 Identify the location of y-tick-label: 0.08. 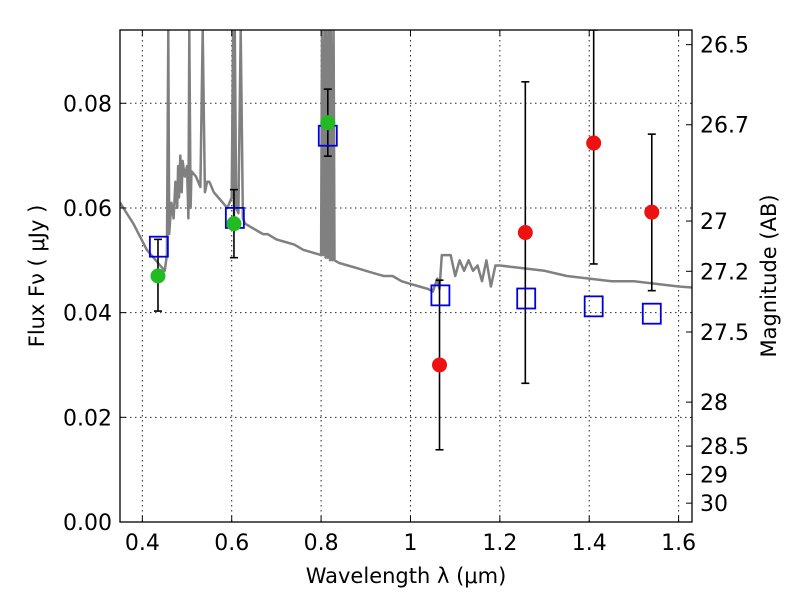
(87, 104).